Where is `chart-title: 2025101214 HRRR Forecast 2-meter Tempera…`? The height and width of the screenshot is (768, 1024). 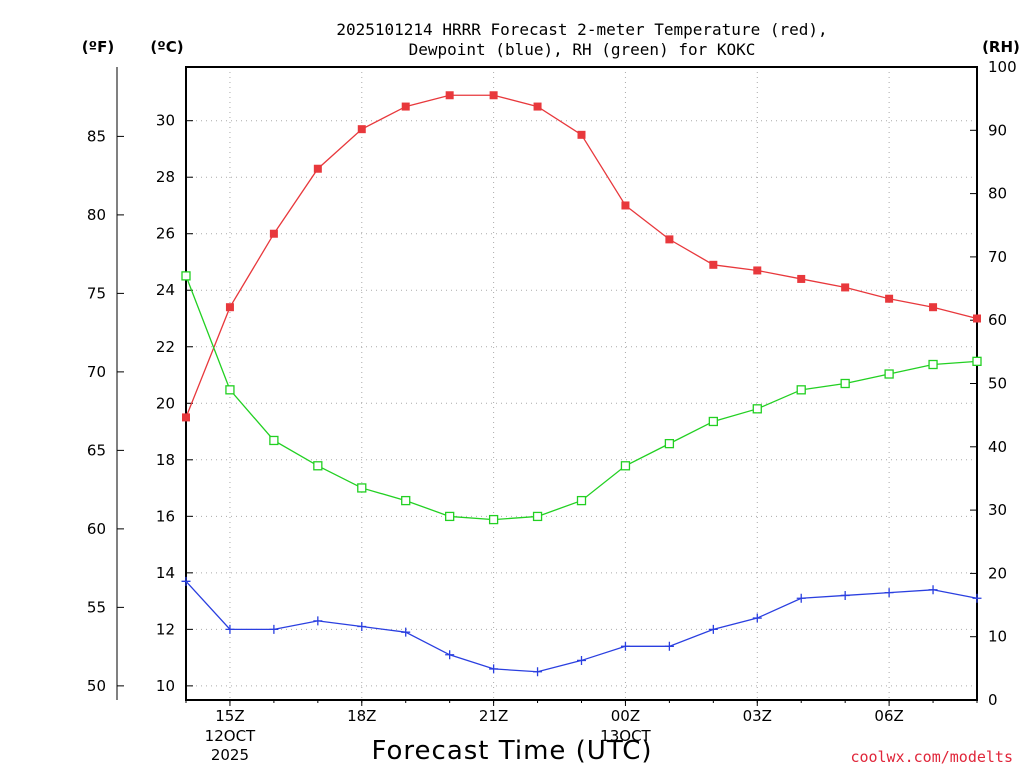 chart-title: 2025101214 HRRR Forecast 2-meter Tempera… is located at coordinates (581, 29).